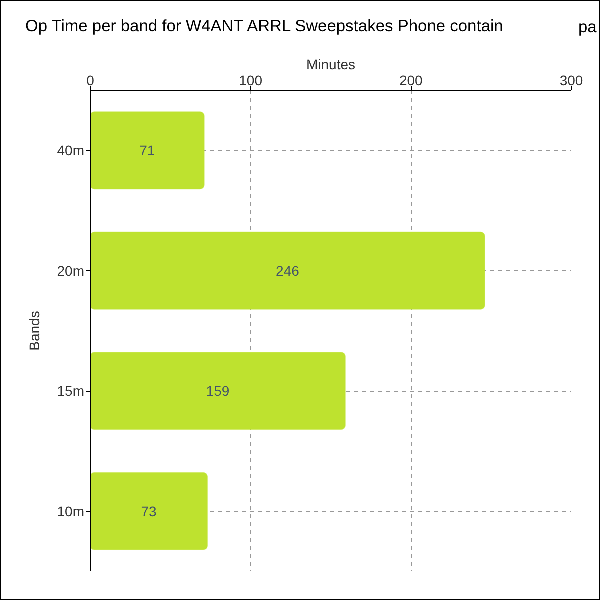 The height and width of the screenshot is (600, 600). Describe the element at coordinates (70, 270) in the screenshot. I see `y-tick-label: 20m` at that location.